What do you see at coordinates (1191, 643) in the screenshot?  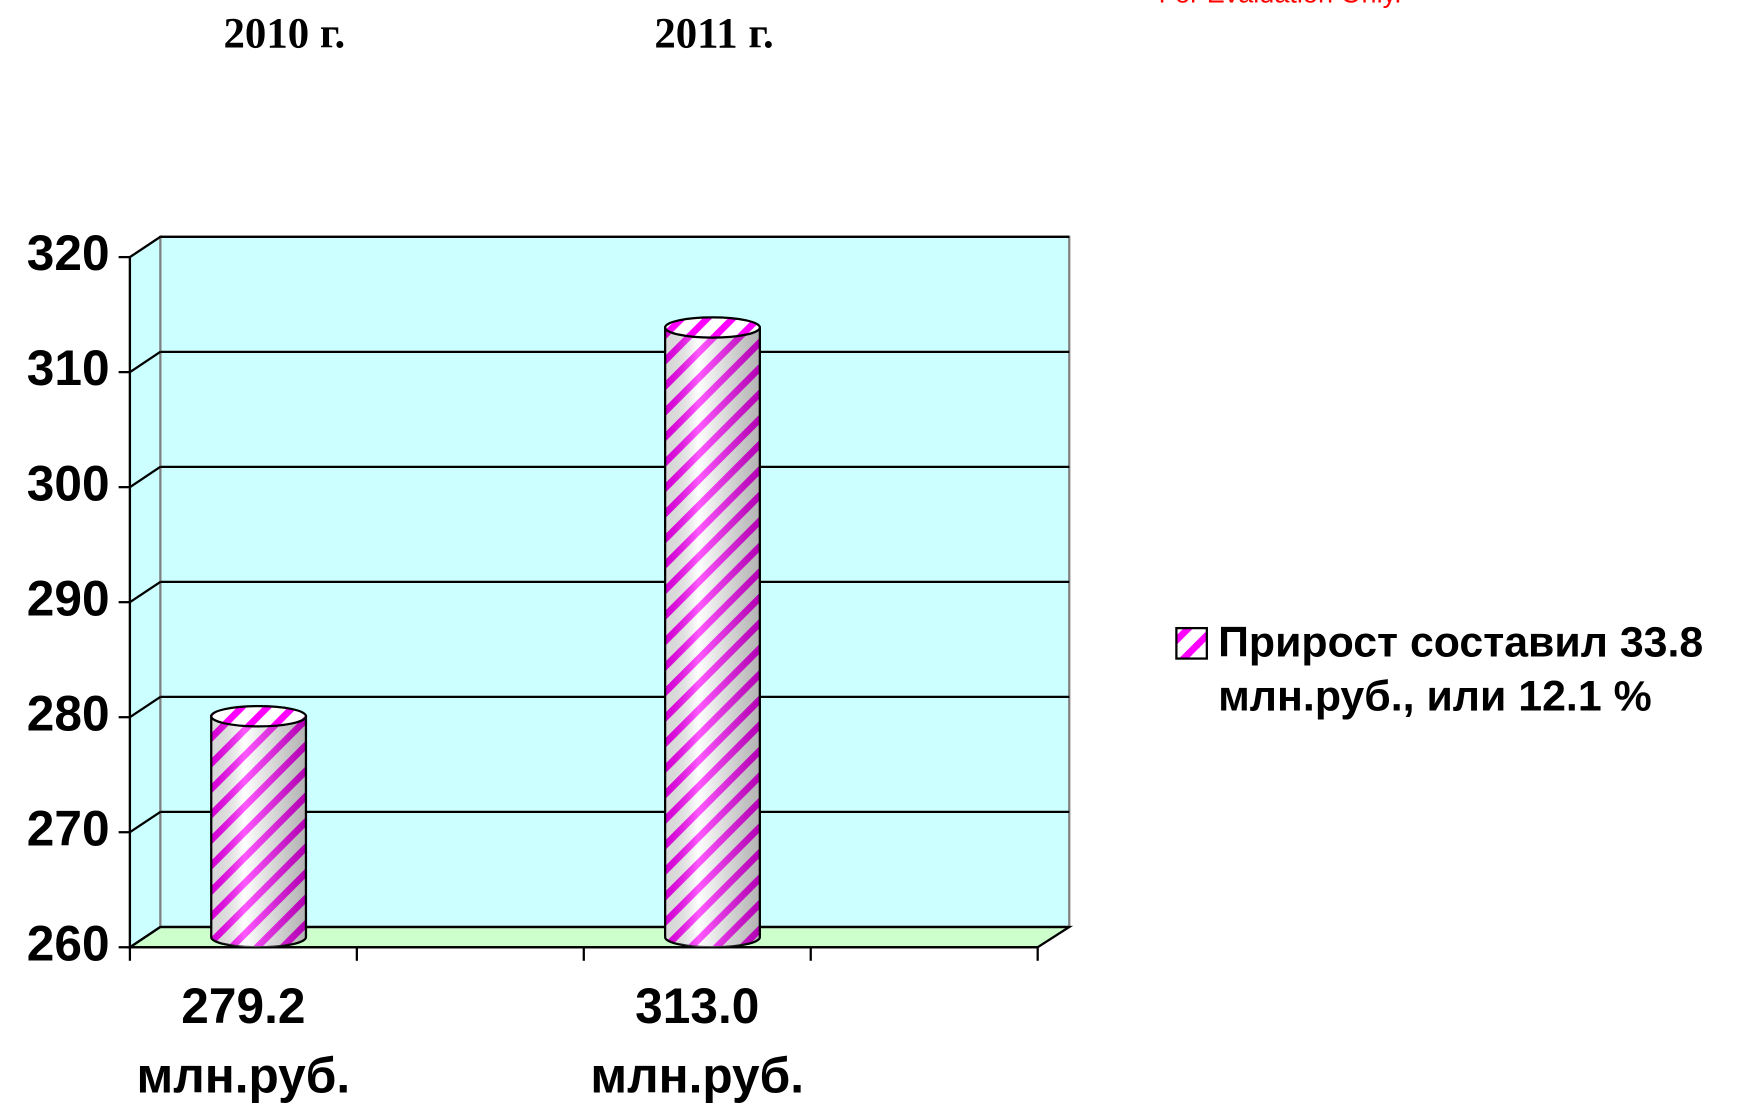 I see `legend-swatch` at bounding box center [1191, 643].